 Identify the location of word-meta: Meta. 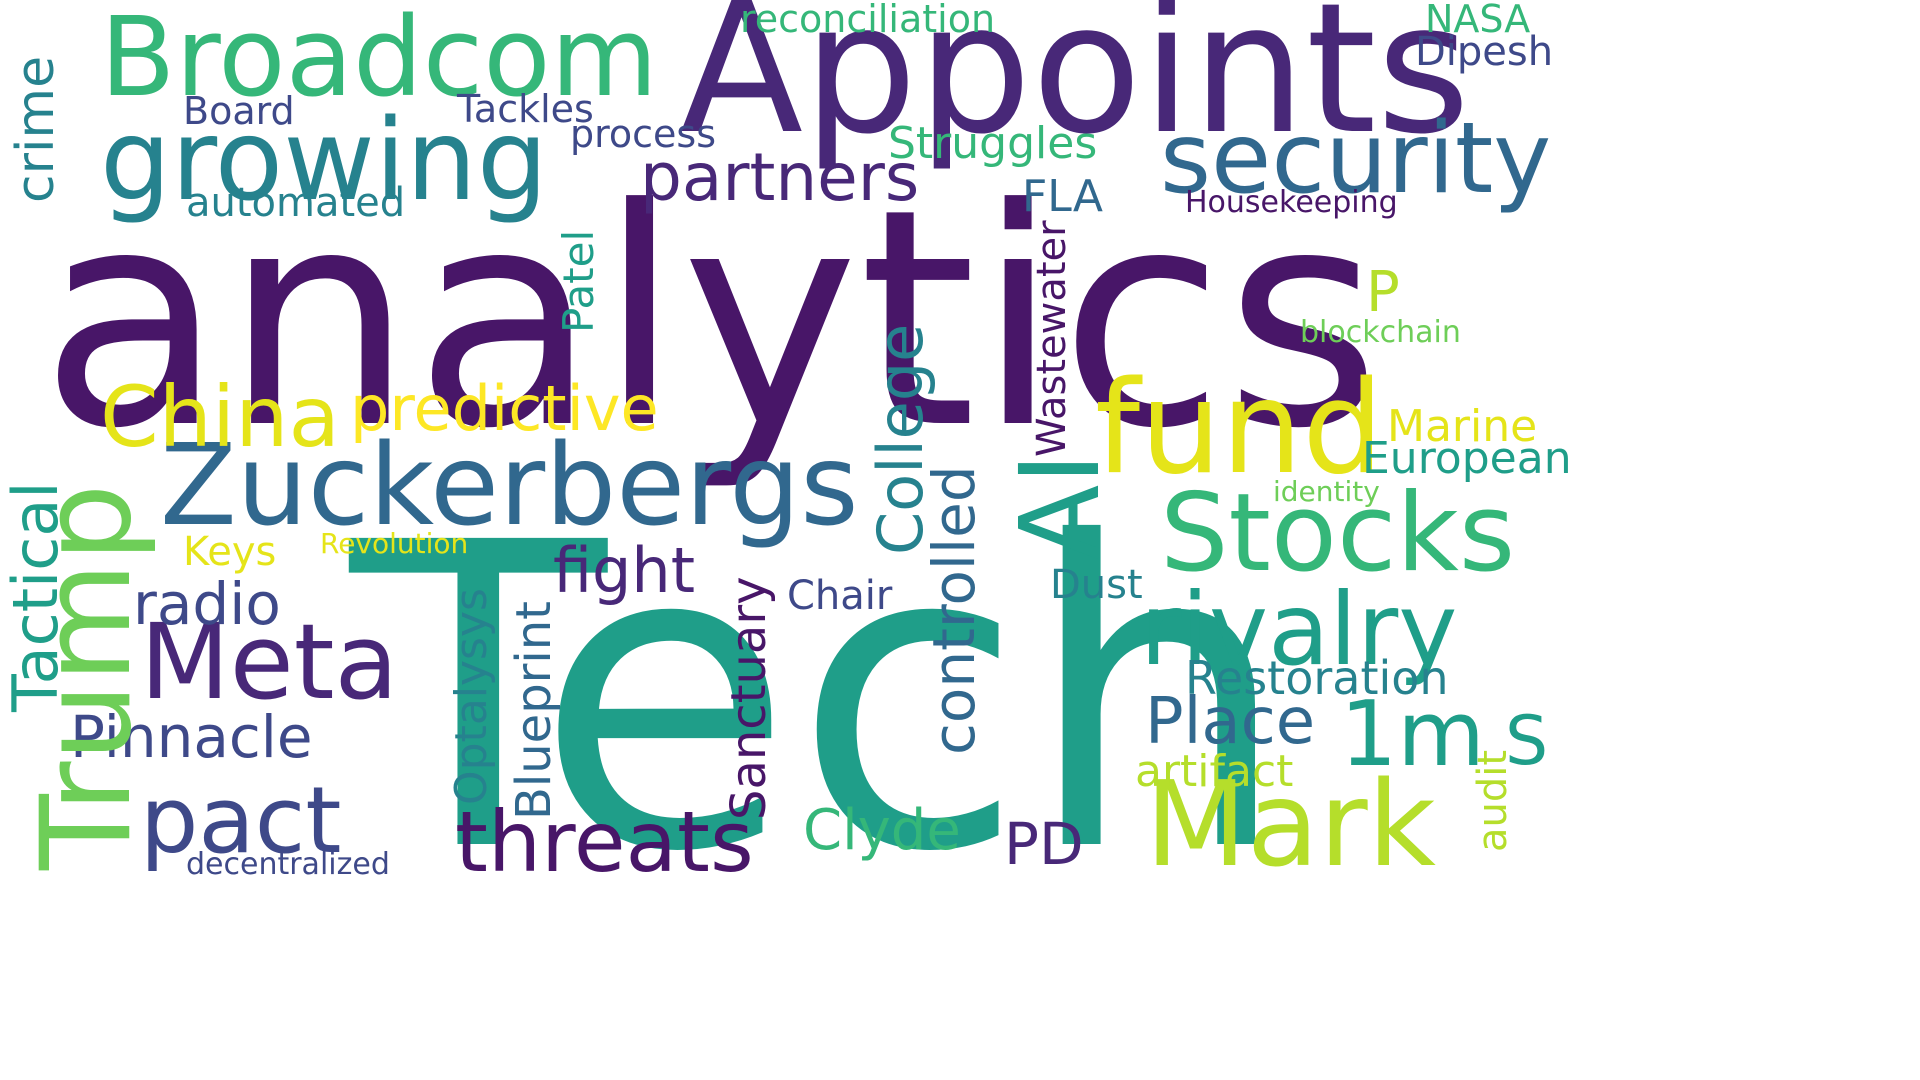
(269, 662).